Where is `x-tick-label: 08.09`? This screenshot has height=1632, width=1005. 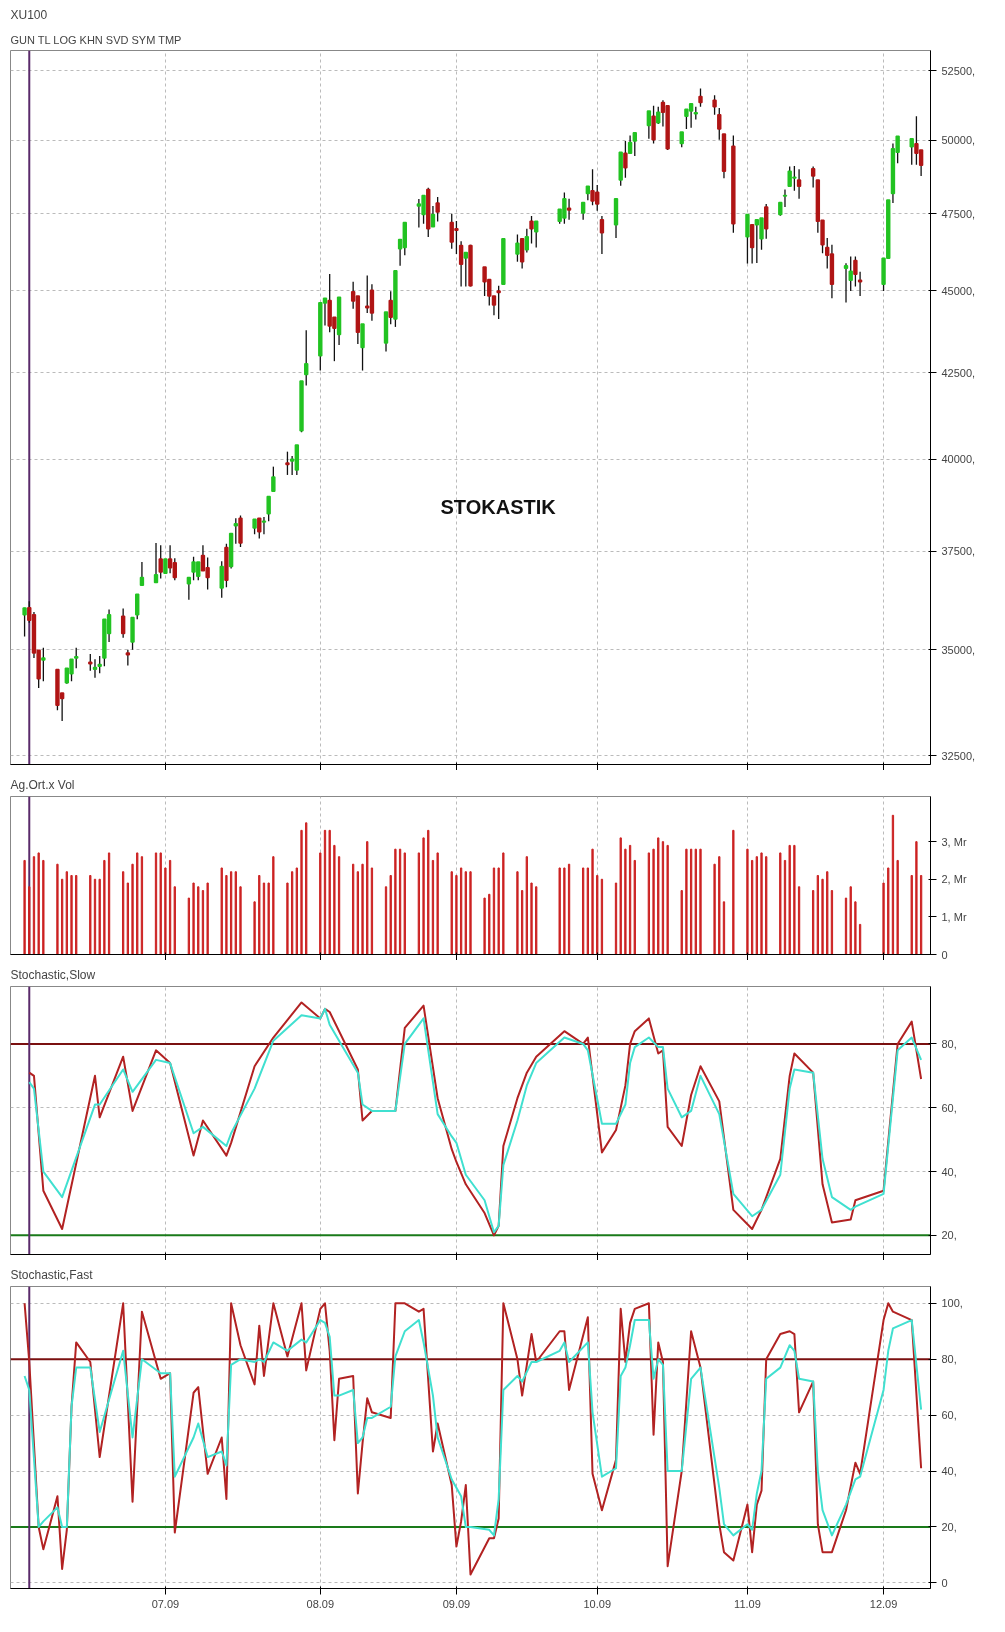 x-tick-label: 08.09 is located at coordinates (320, 1603).